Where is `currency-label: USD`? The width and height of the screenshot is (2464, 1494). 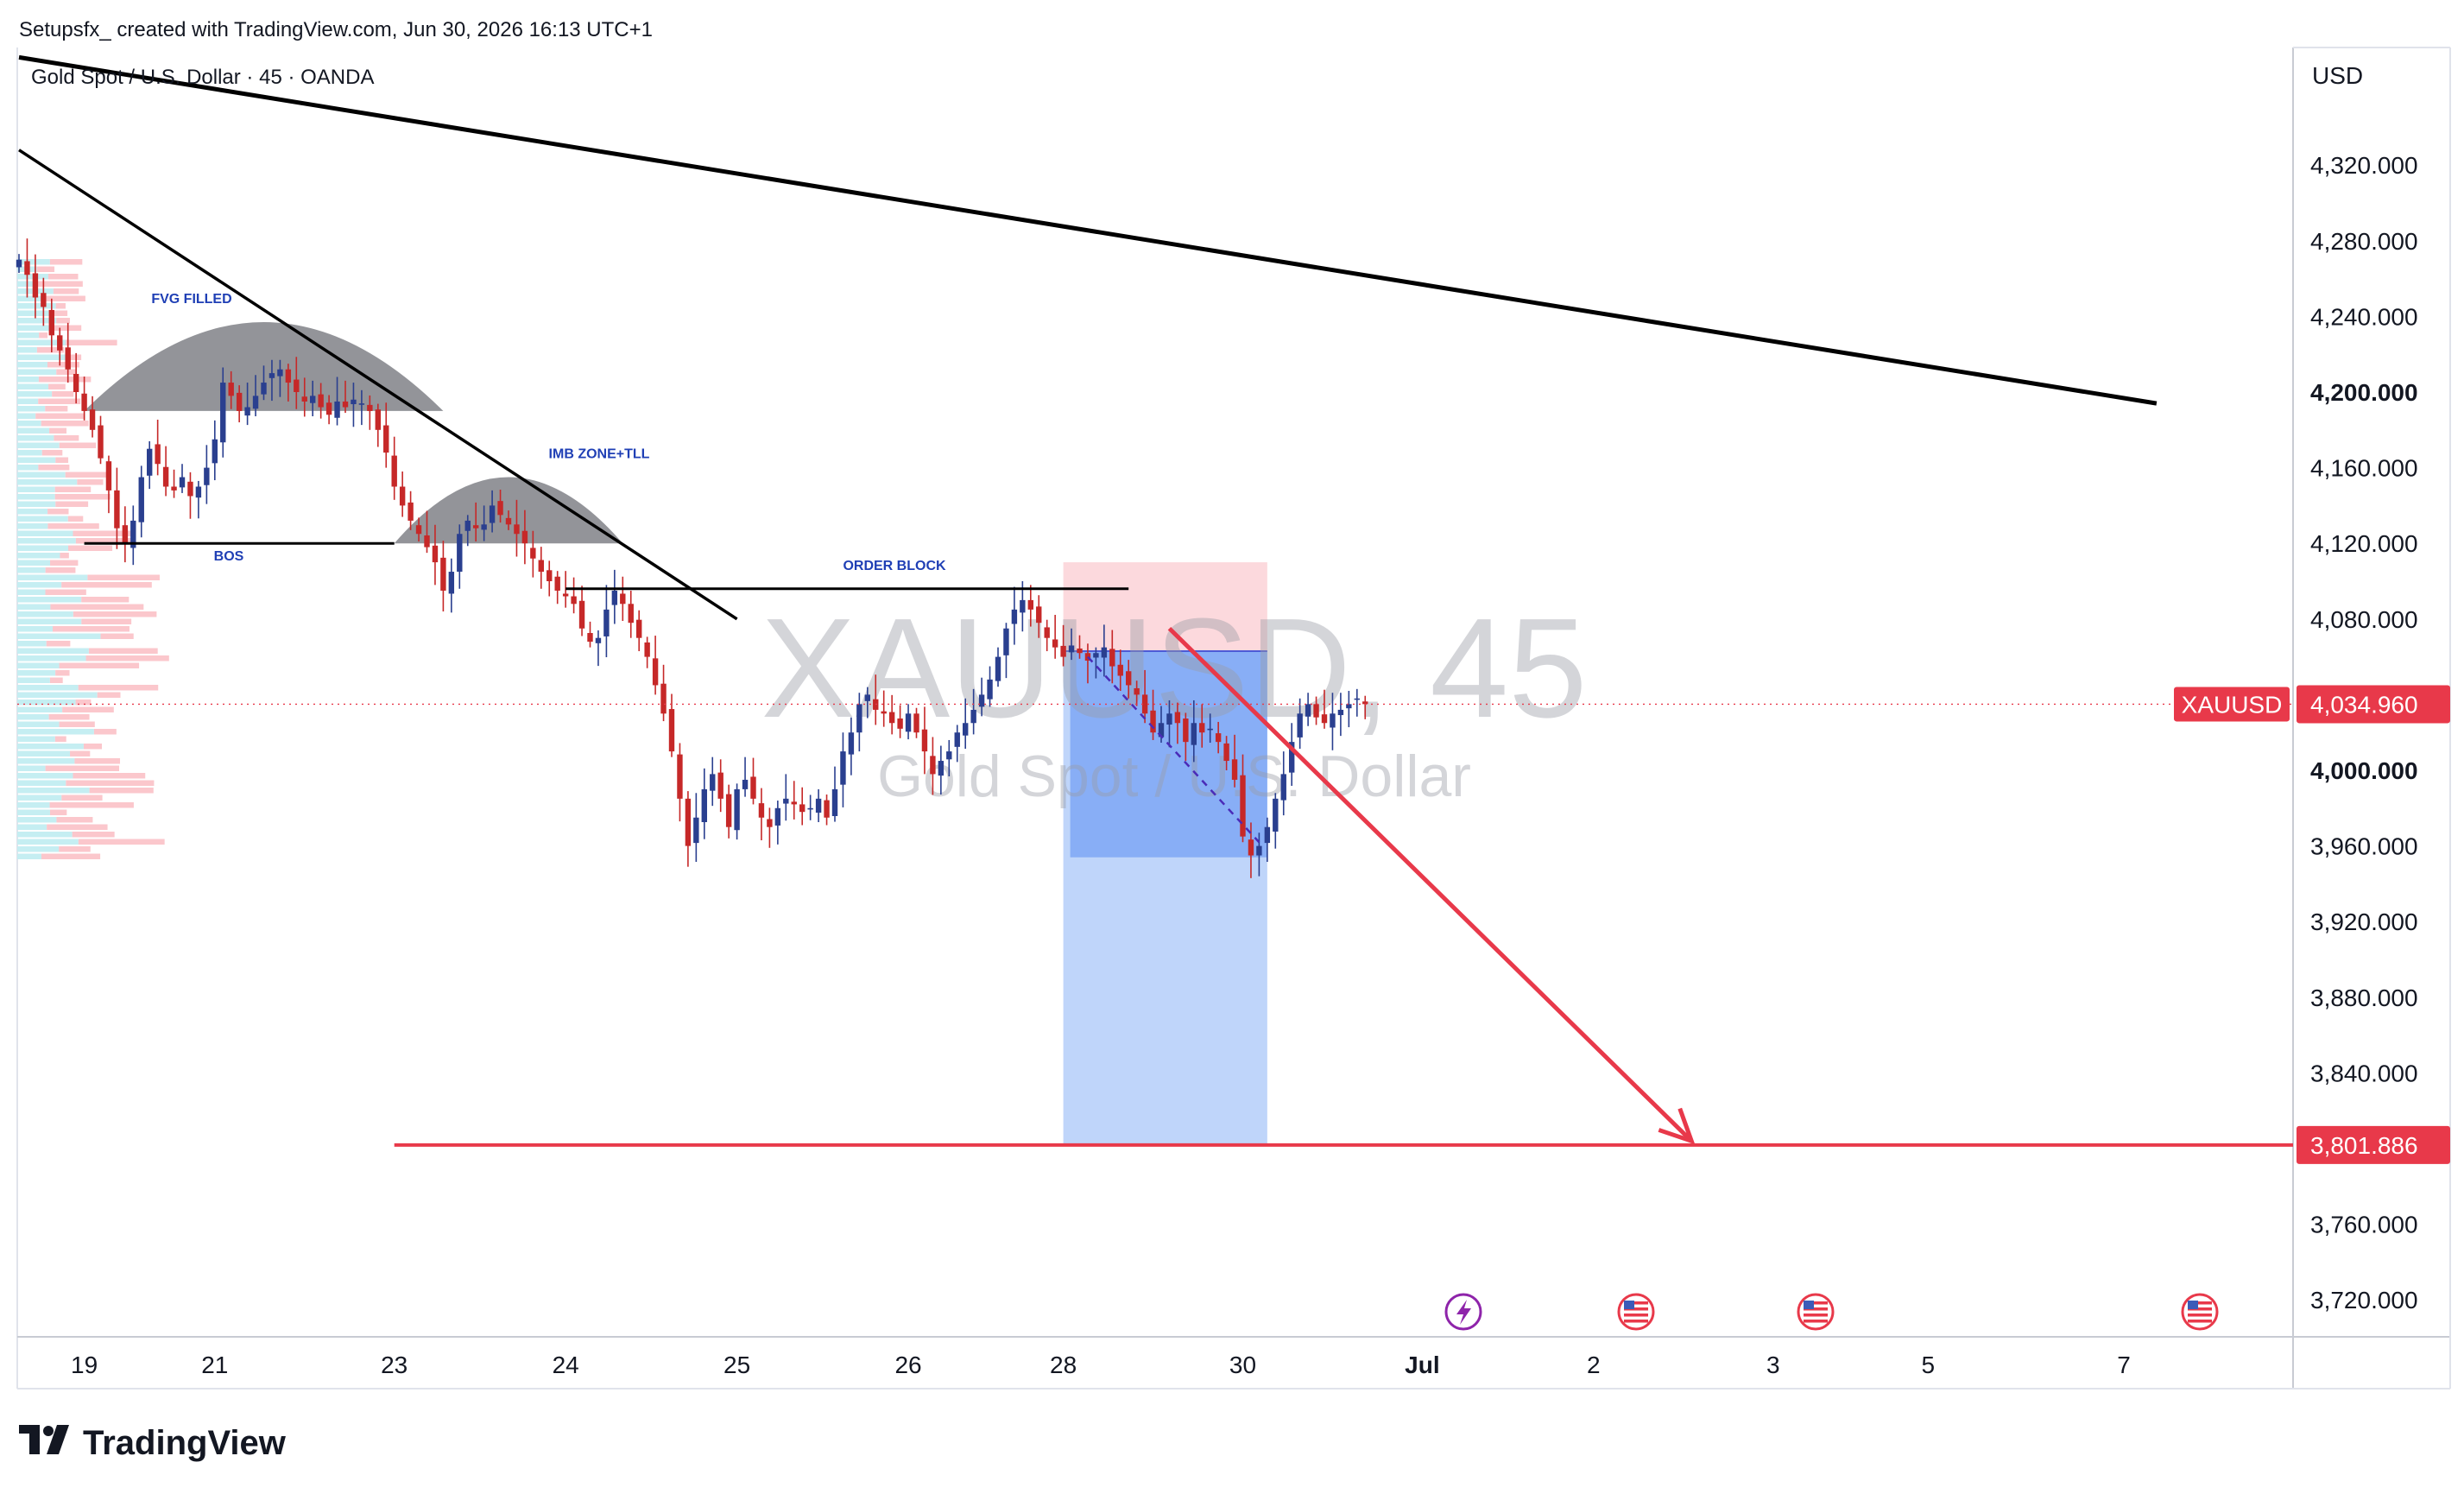
currency-label: USD is located at coordinates (2337, 75).